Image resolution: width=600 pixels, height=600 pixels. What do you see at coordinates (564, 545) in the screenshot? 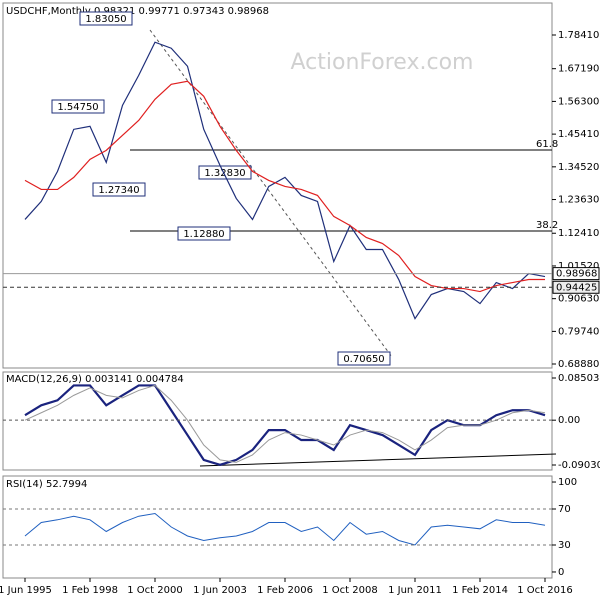
I see `y-tick-label: 30` at bounding box center [564, 545].